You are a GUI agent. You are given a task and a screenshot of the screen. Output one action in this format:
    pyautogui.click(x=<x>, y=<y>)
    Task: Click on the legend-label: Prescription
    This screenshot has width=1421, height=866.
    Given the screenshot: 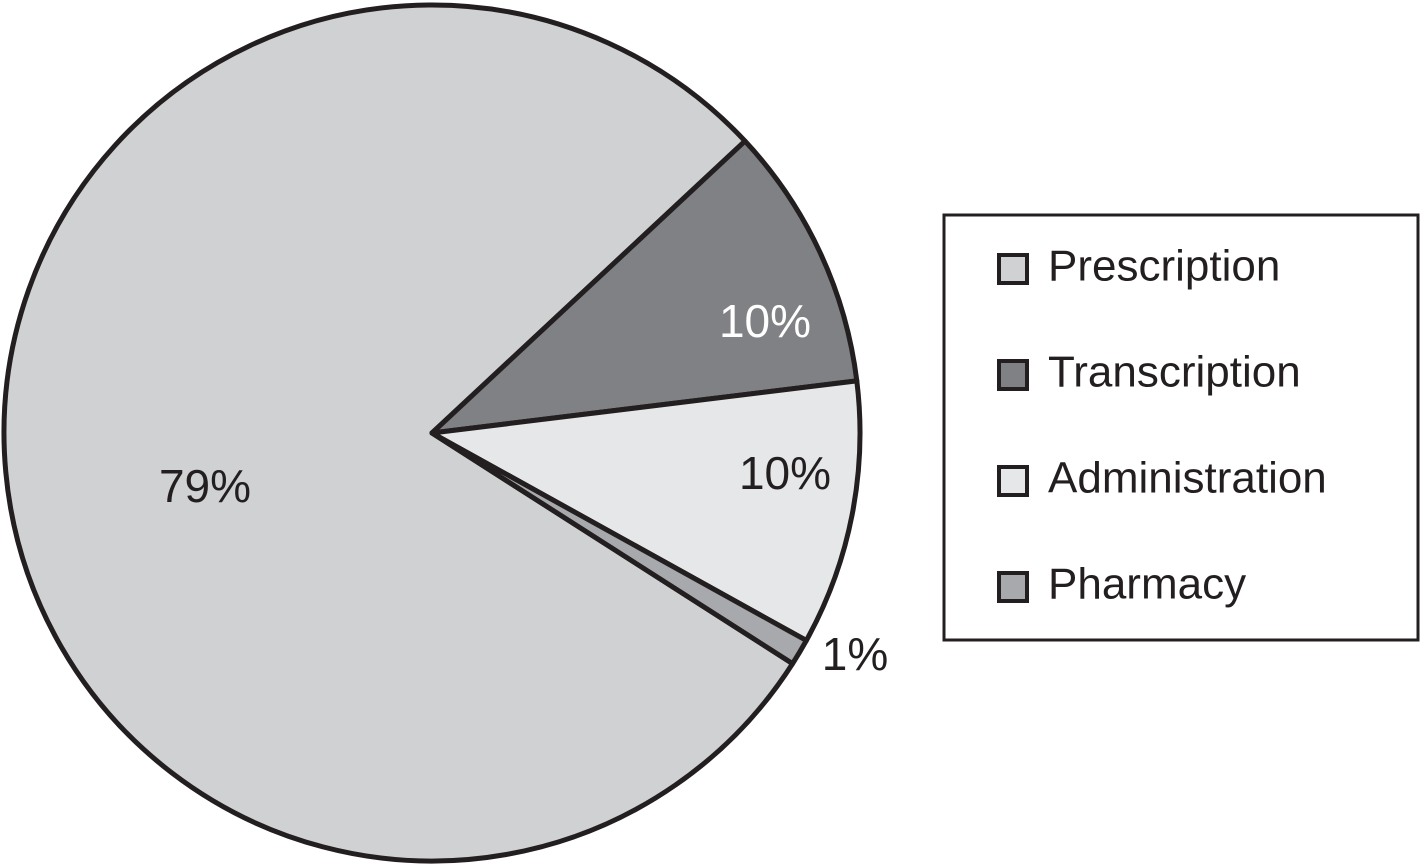 What is the action you would take?
    pyautogui.click(x=1164, y=266)
    